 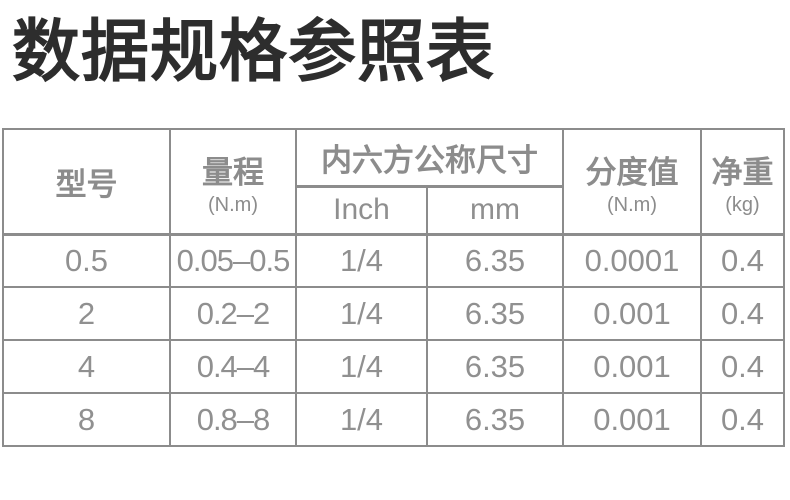 What do you see at coordinates (233, 419) in the screenshot?
I see `cell-range: 0.8–8` at bounding box center [233, 419].